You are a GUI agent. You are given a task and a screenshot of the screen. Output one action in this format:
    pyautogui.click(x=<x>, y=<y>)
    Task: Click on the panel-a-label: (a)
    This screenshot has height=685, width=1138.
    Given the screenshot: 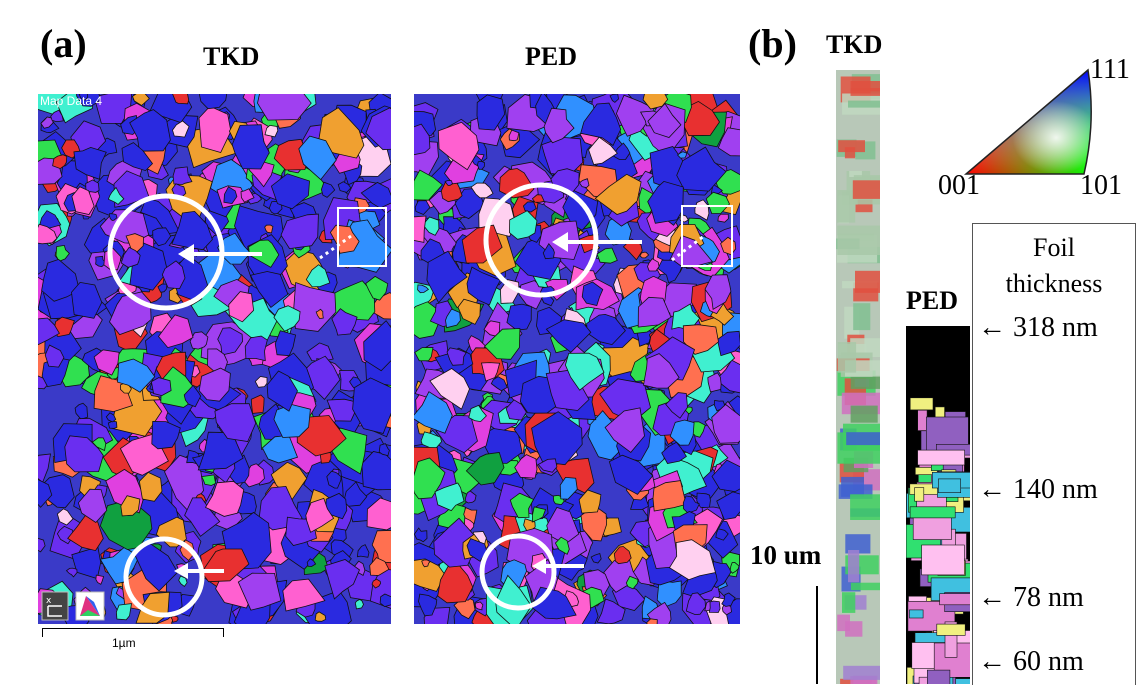 What is the action you would take?
    pyautogui.click(x=63, y=43)
    